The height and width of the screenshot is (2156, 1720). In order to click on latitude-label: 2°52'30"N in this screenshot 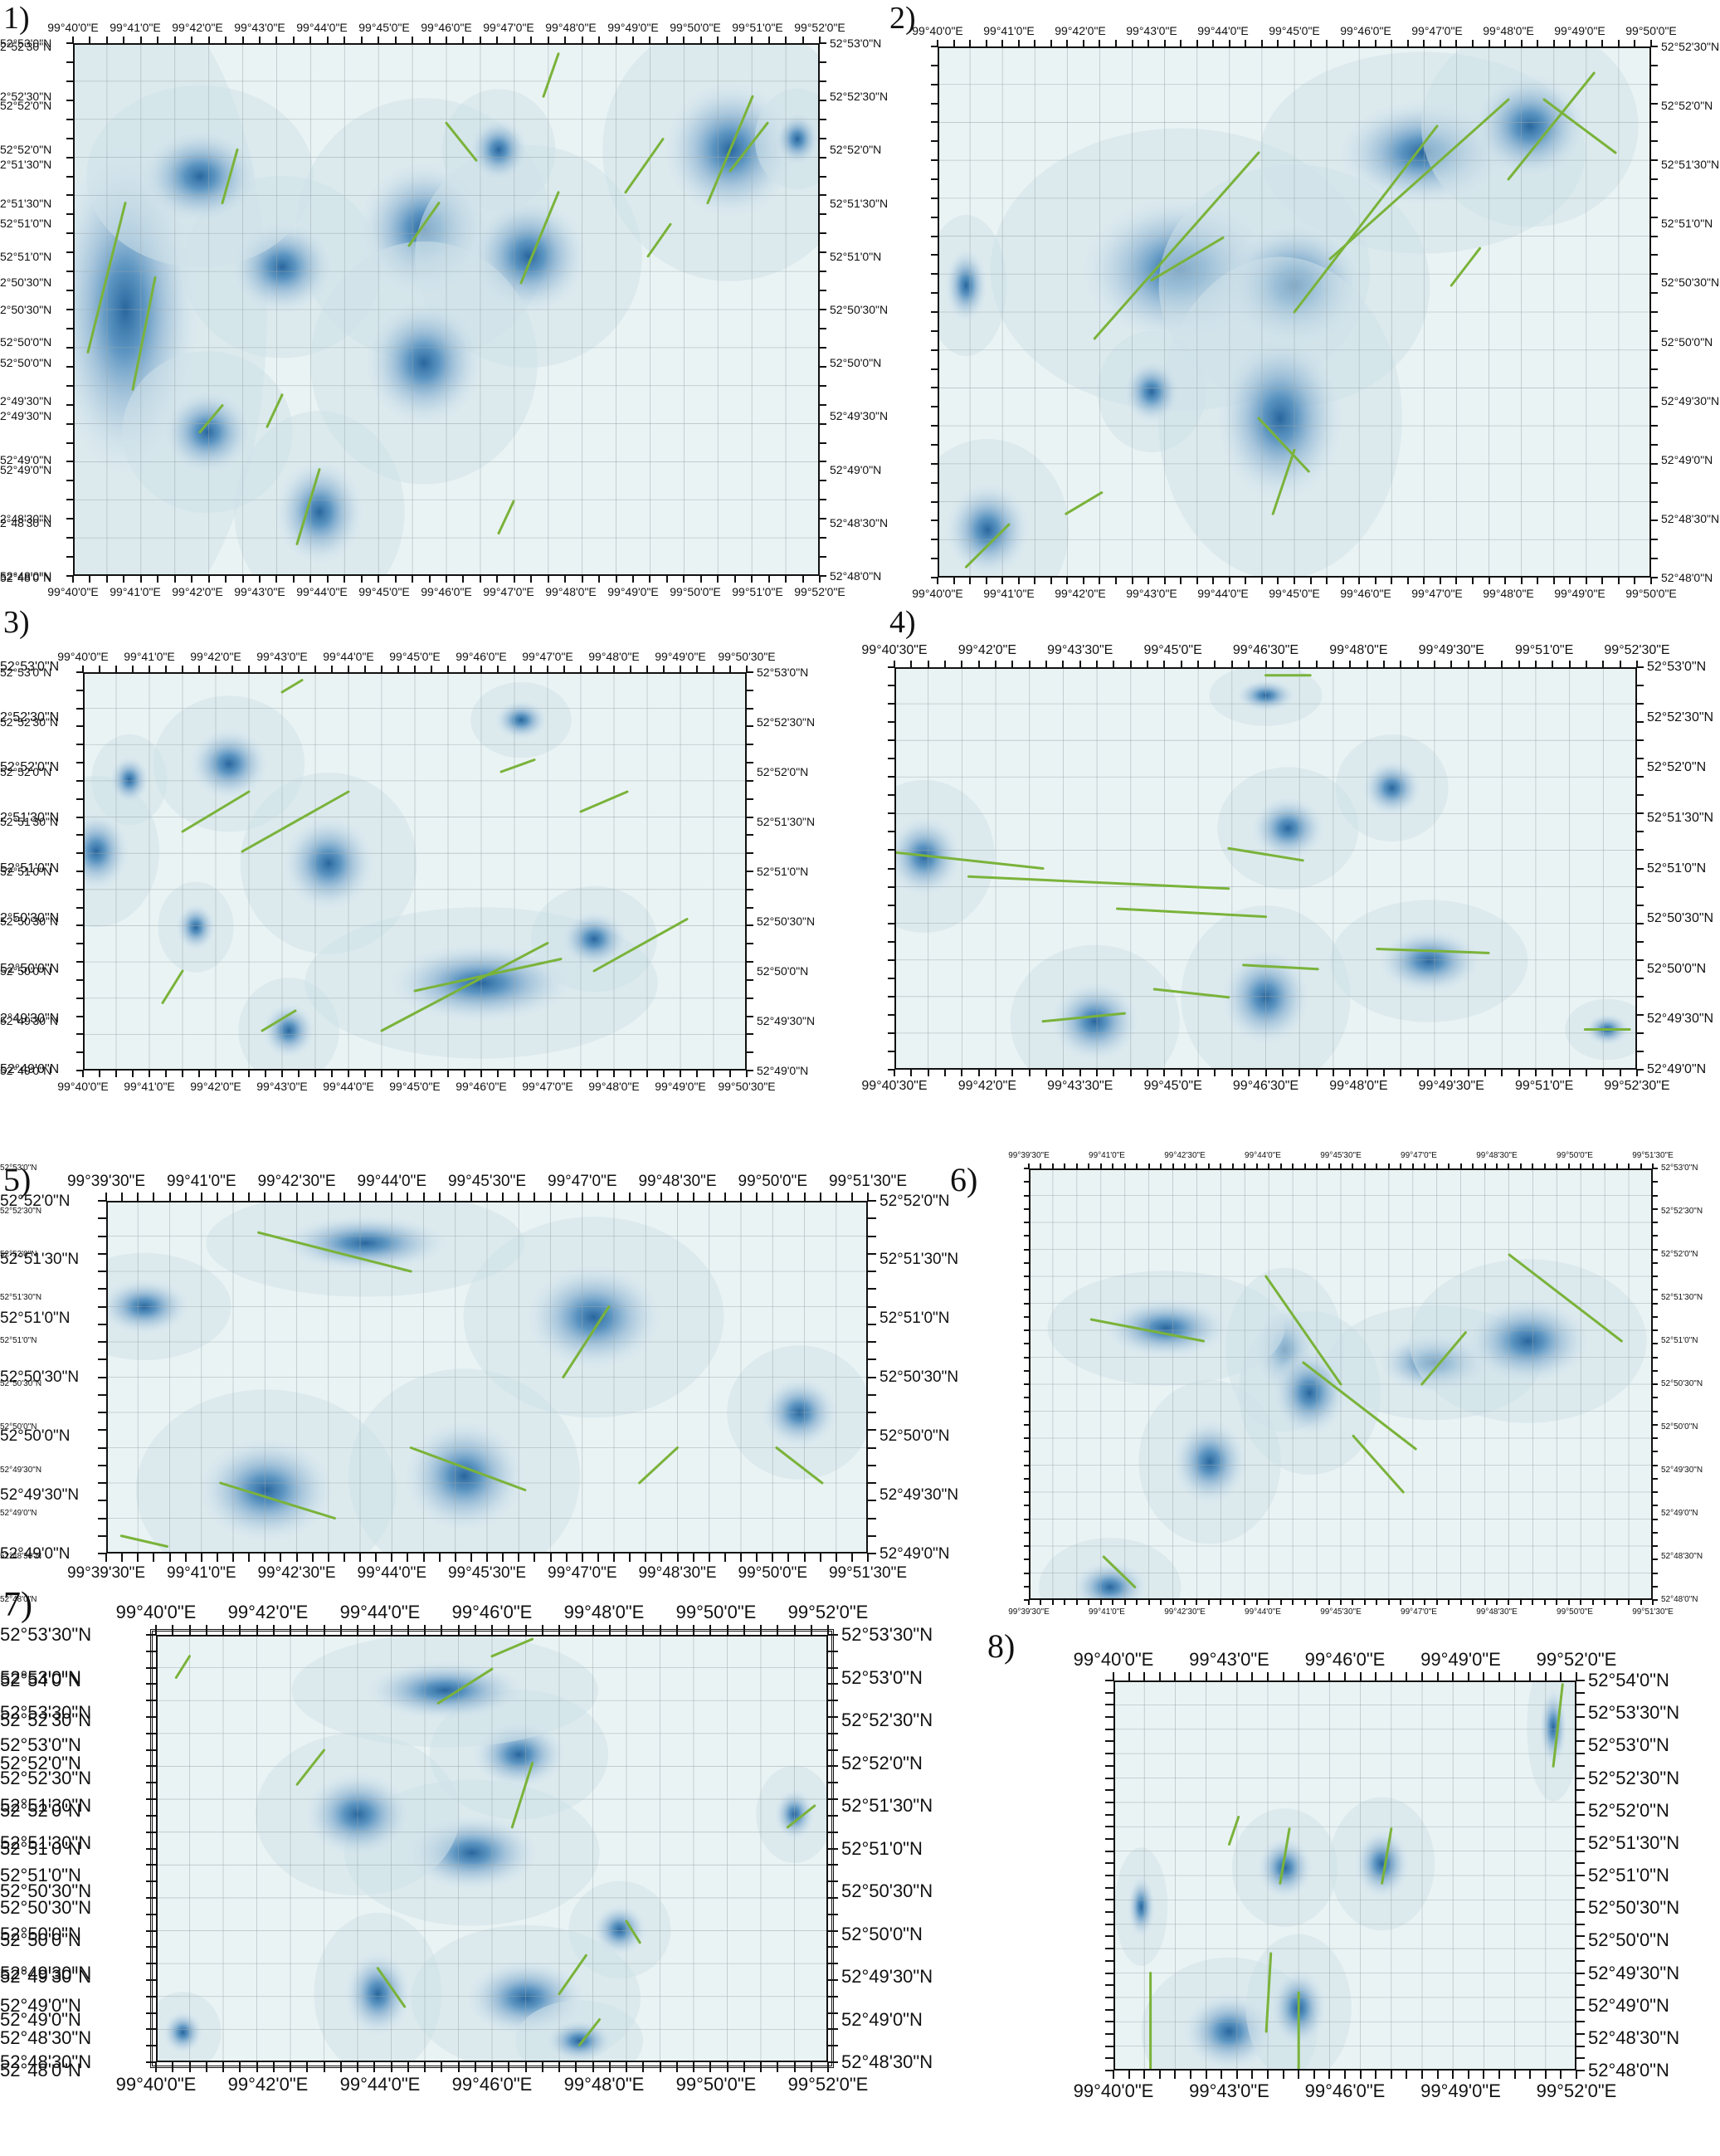, I will do `click(26, 97)`.